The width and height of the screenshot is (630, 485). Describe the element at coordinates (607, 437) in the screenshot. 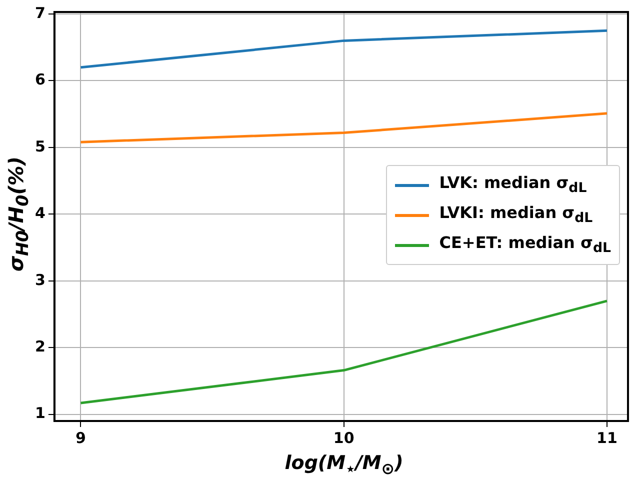

I see `x-tick-label: 11` at that location.